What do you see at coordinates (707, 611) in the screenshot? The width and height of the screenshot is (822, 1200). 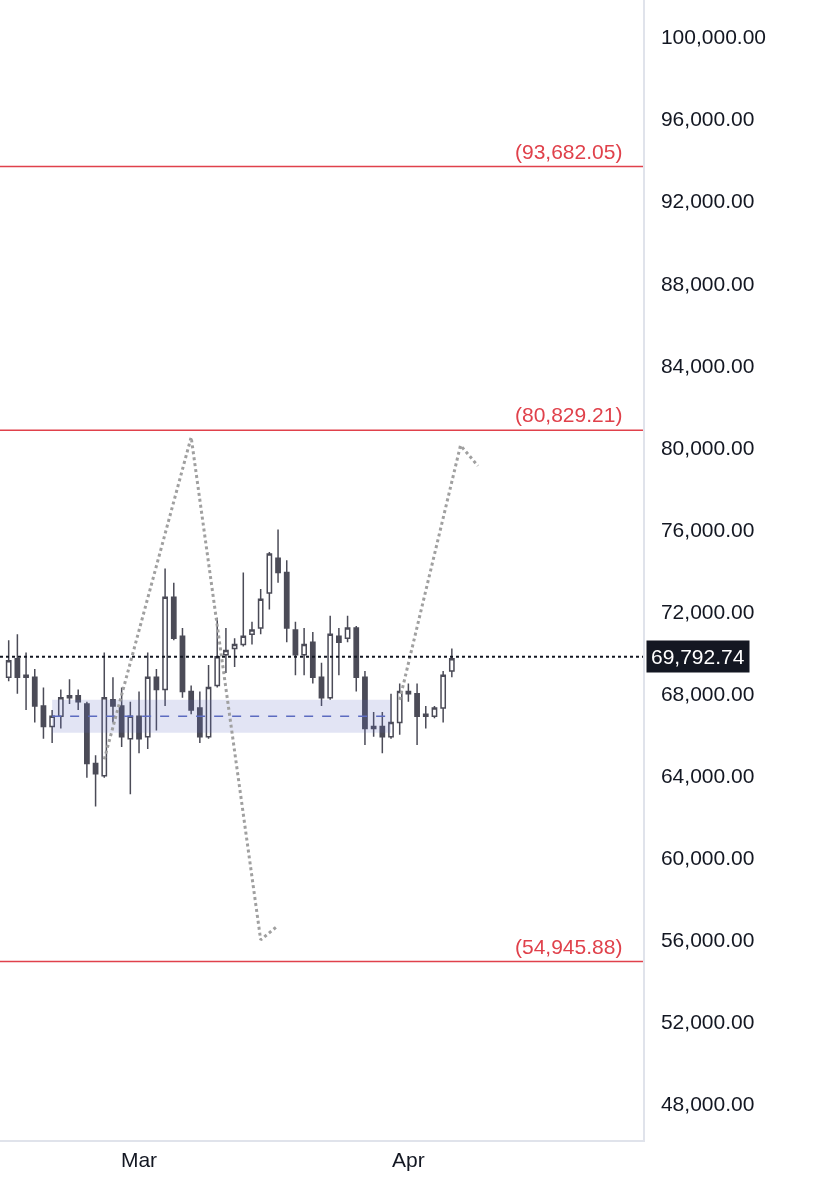 I see `y-tick-label: 72,000.00` at bounding box center [707, 611].